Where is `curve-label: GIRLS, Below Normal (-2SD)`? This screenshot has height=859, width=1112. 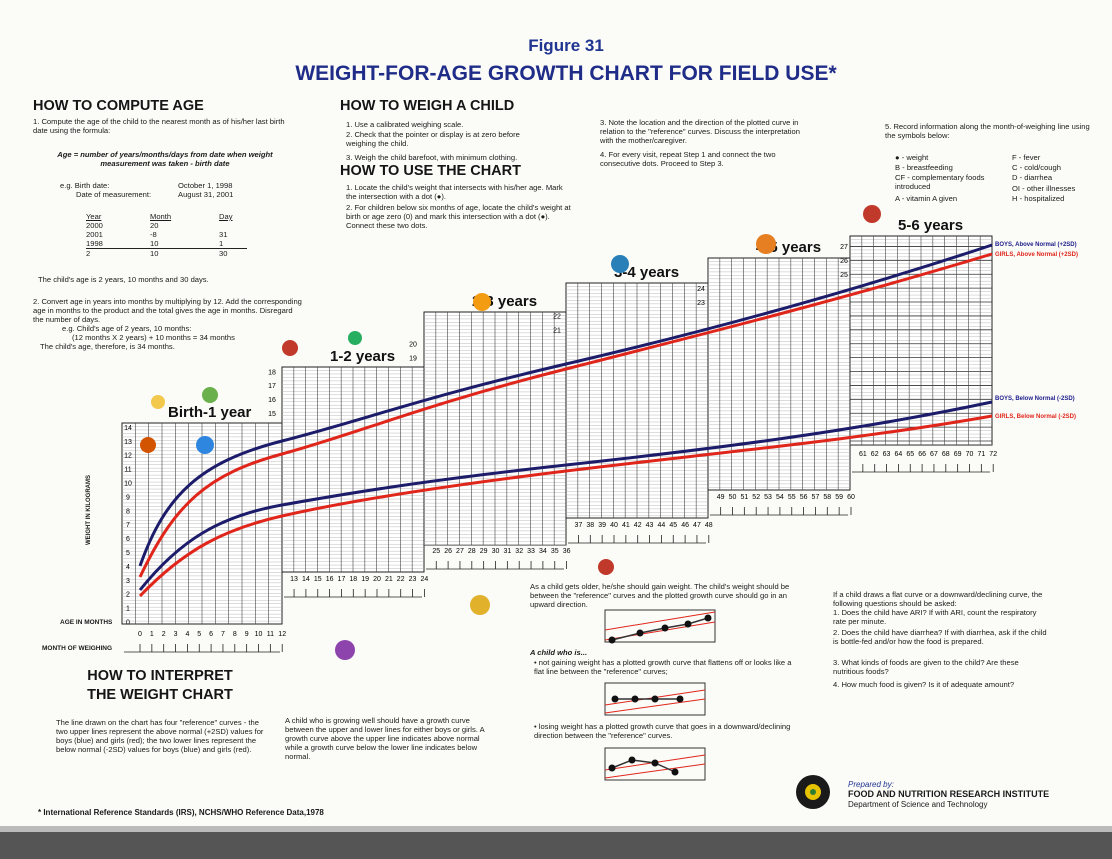
curve-label: GIRLS, Below Normal (-2SD) is located at coordinates (1036, 417).